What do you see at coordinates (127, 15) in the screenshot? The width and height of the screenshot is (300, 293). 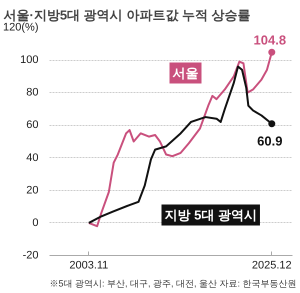 I see `chart-title: 서울·지방5대 광역시 아파트값 누적 상승률` at bounding box center [127, 15].